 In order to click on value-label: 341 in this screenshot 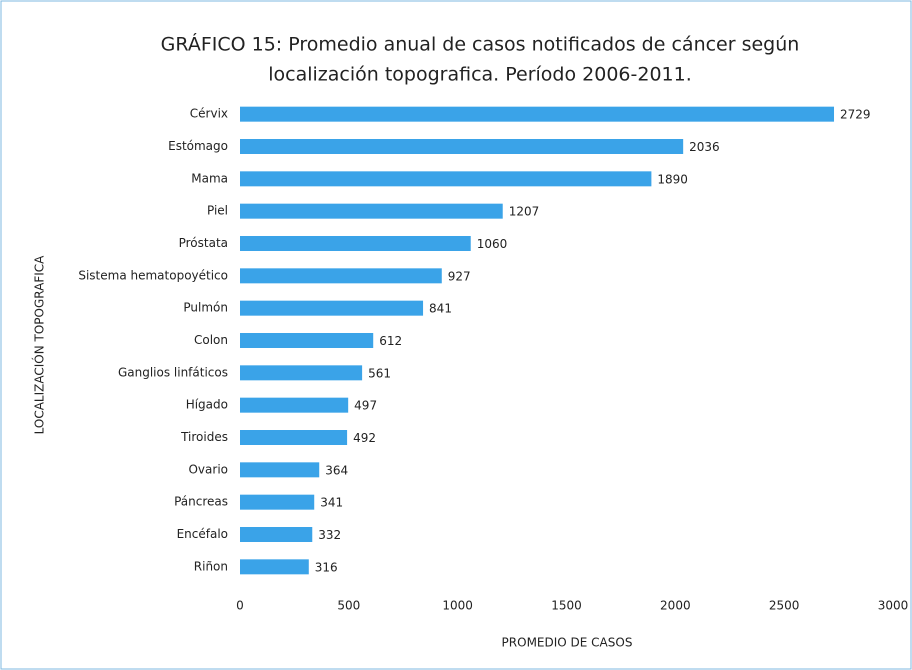, I will do `click(331, 503)`.